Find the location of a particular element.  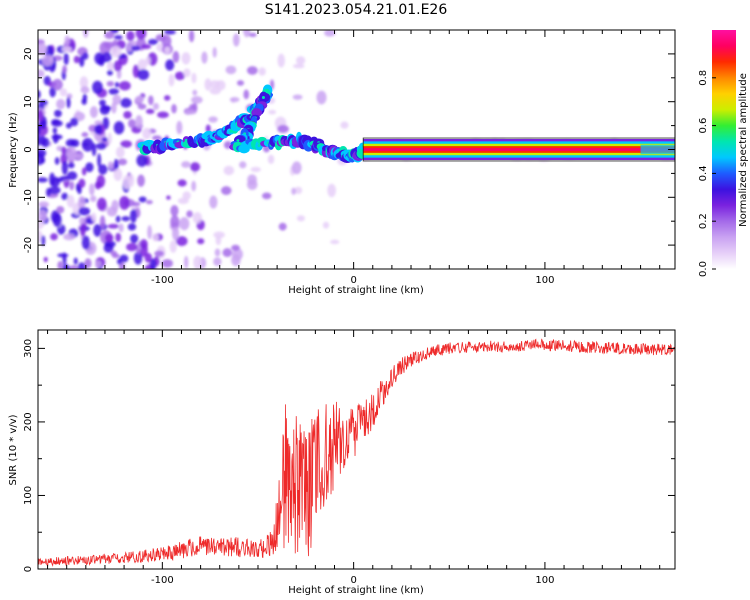

spectrogram-ytick-label: -10 is located at coordinates (28, 197).